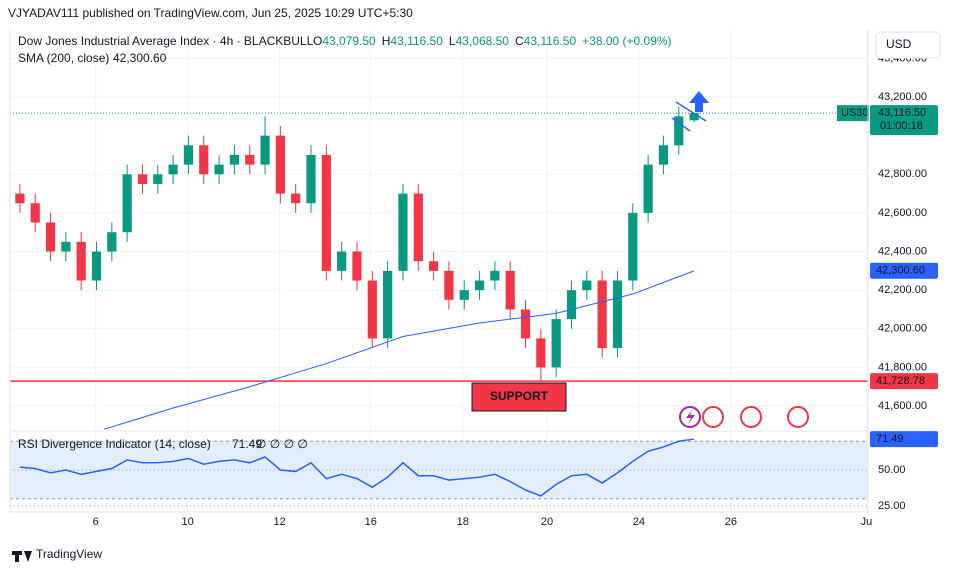 The image size is (954, 577). Describe the element at coordinates (463, 522) in the screenshot. I see `x-tick-label: 18` at that location.